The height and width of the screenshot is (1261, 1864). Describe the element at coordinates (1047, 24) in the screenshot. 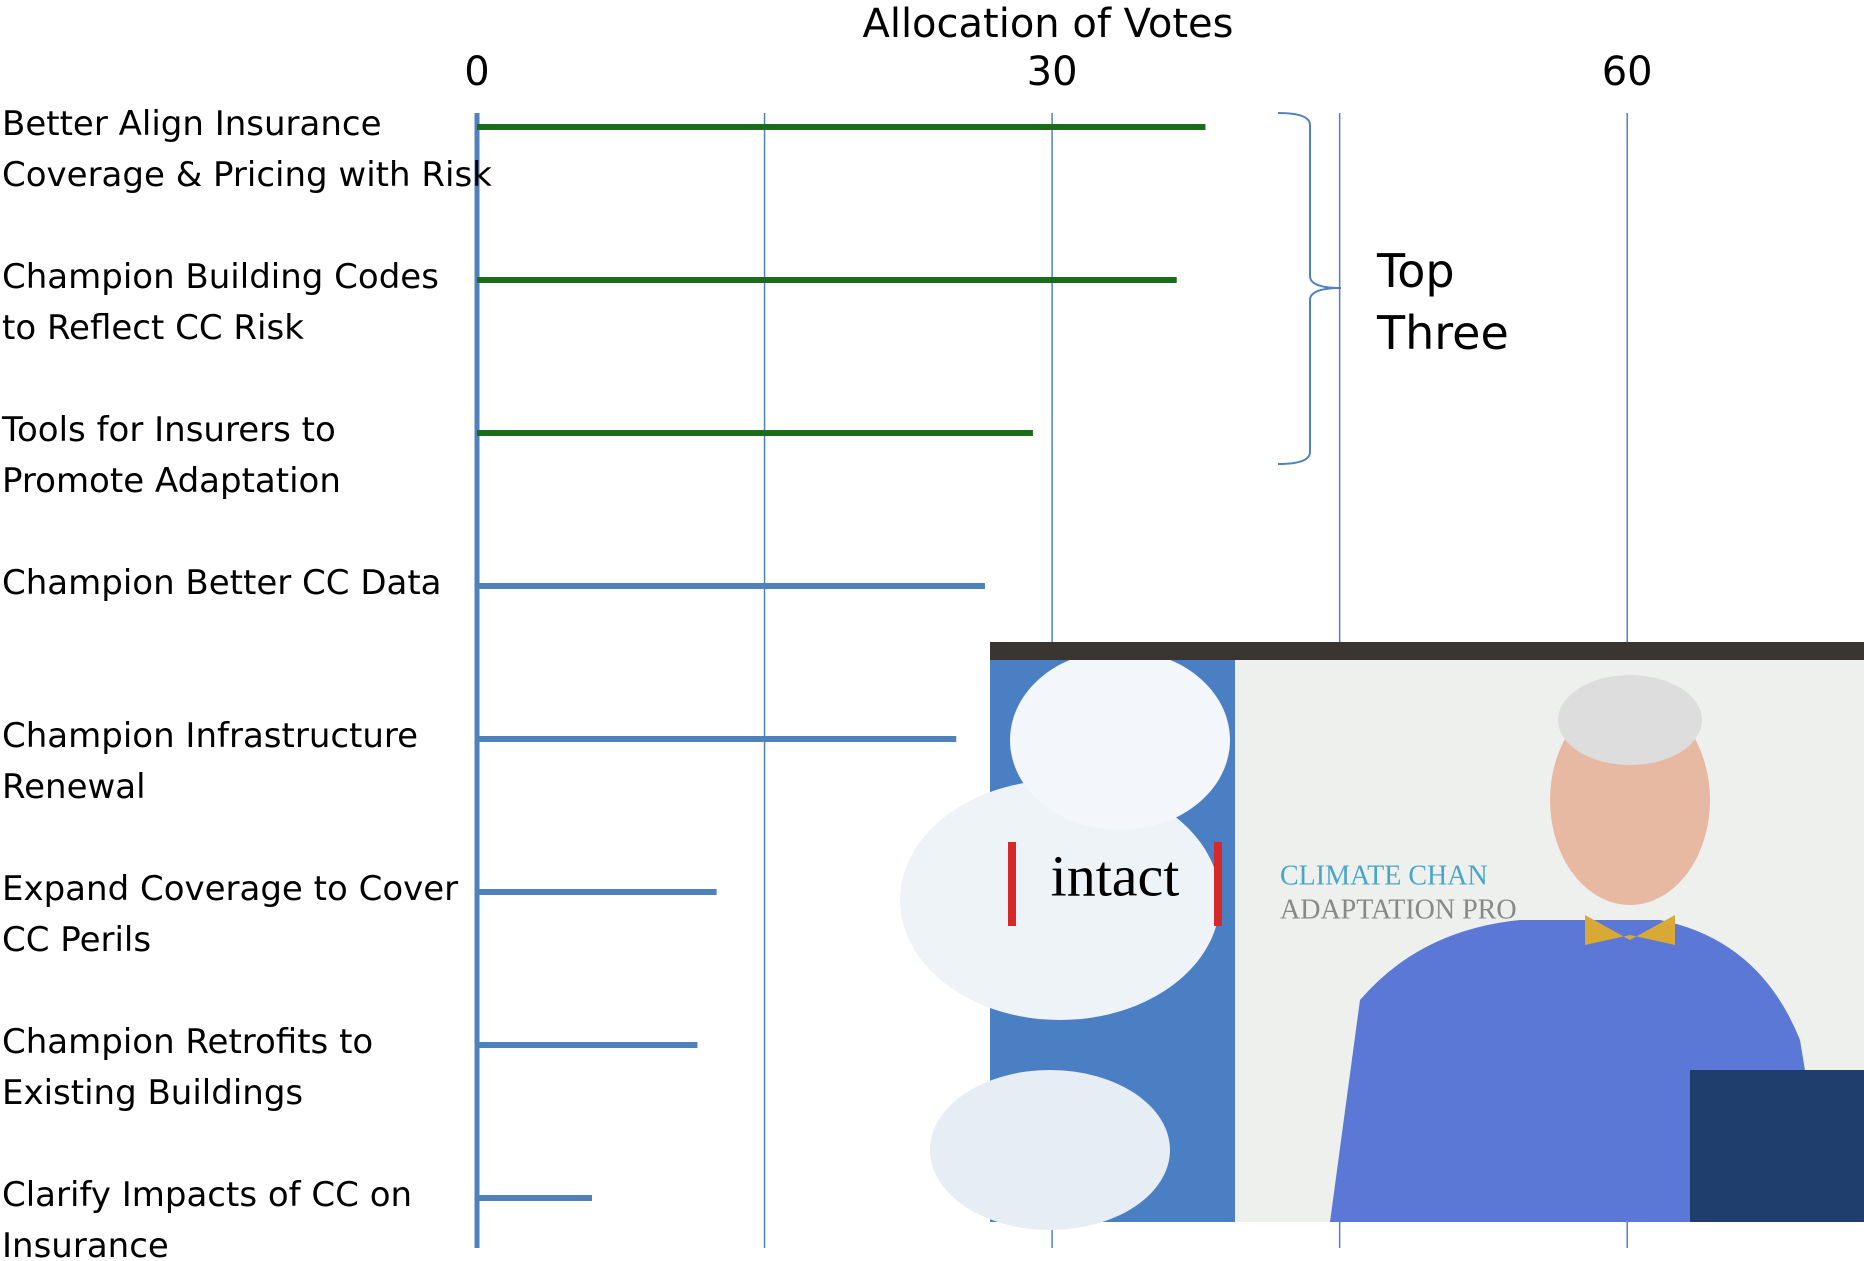

I see `chart-title: Allocation of Votes` at that location.